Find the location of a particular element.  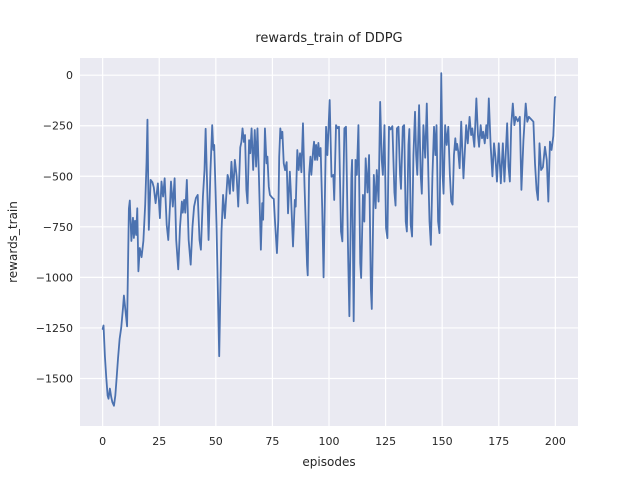

x-tick-label: 175 is located at coordinates (498, 441).